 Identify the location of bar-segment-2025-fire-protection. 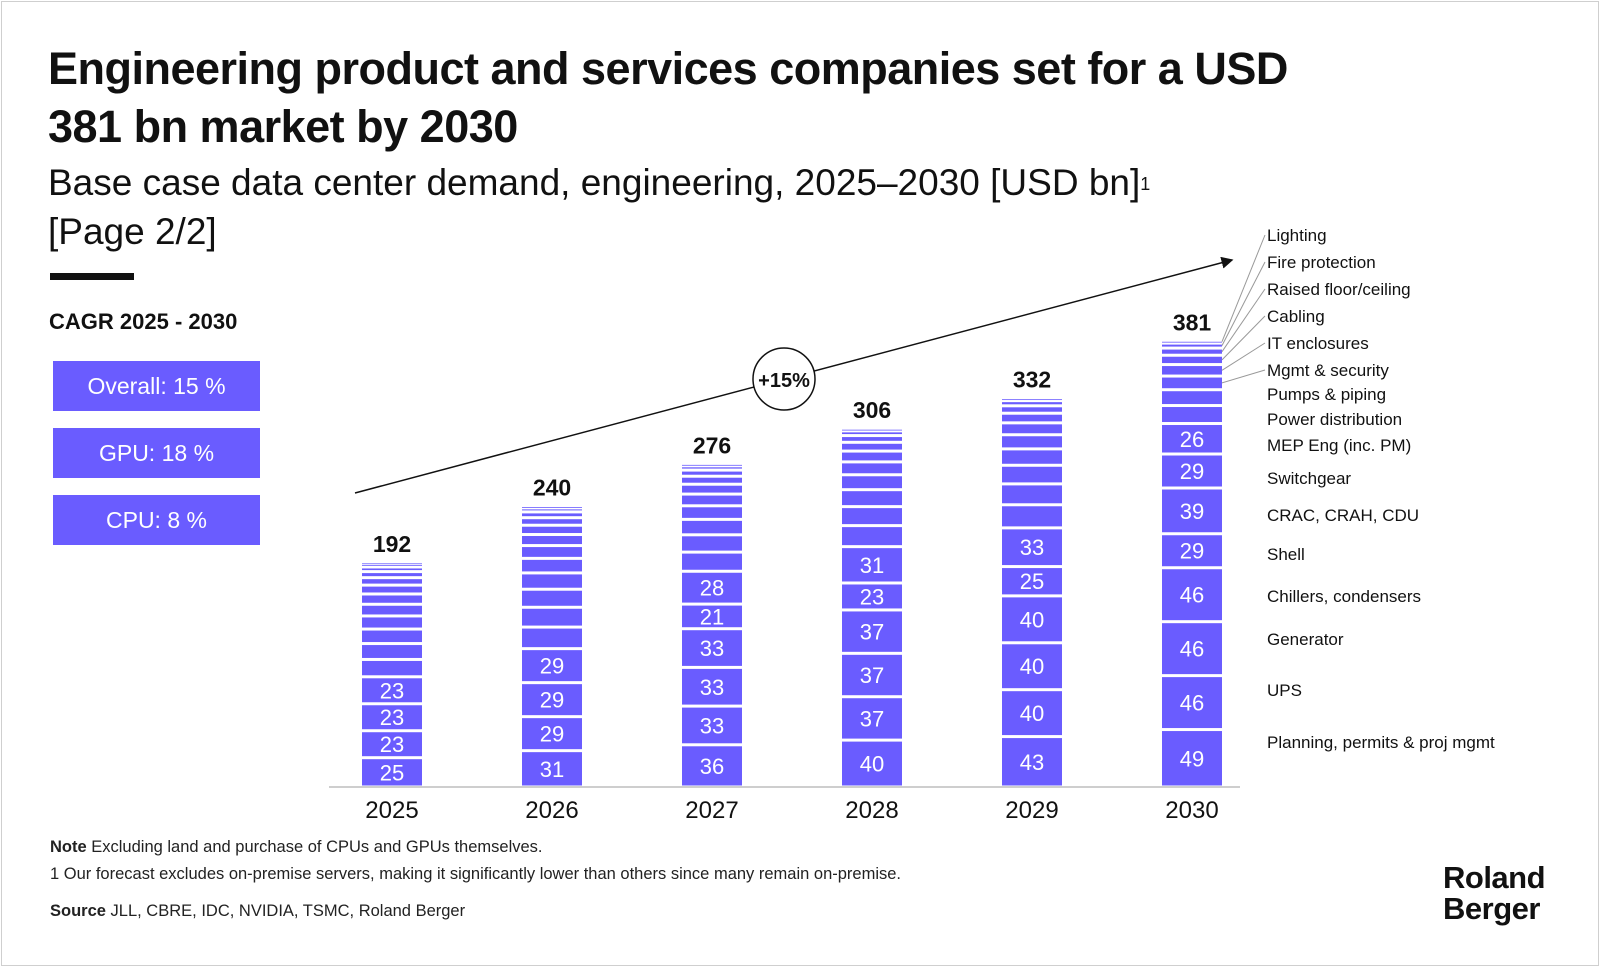
(392, 566).